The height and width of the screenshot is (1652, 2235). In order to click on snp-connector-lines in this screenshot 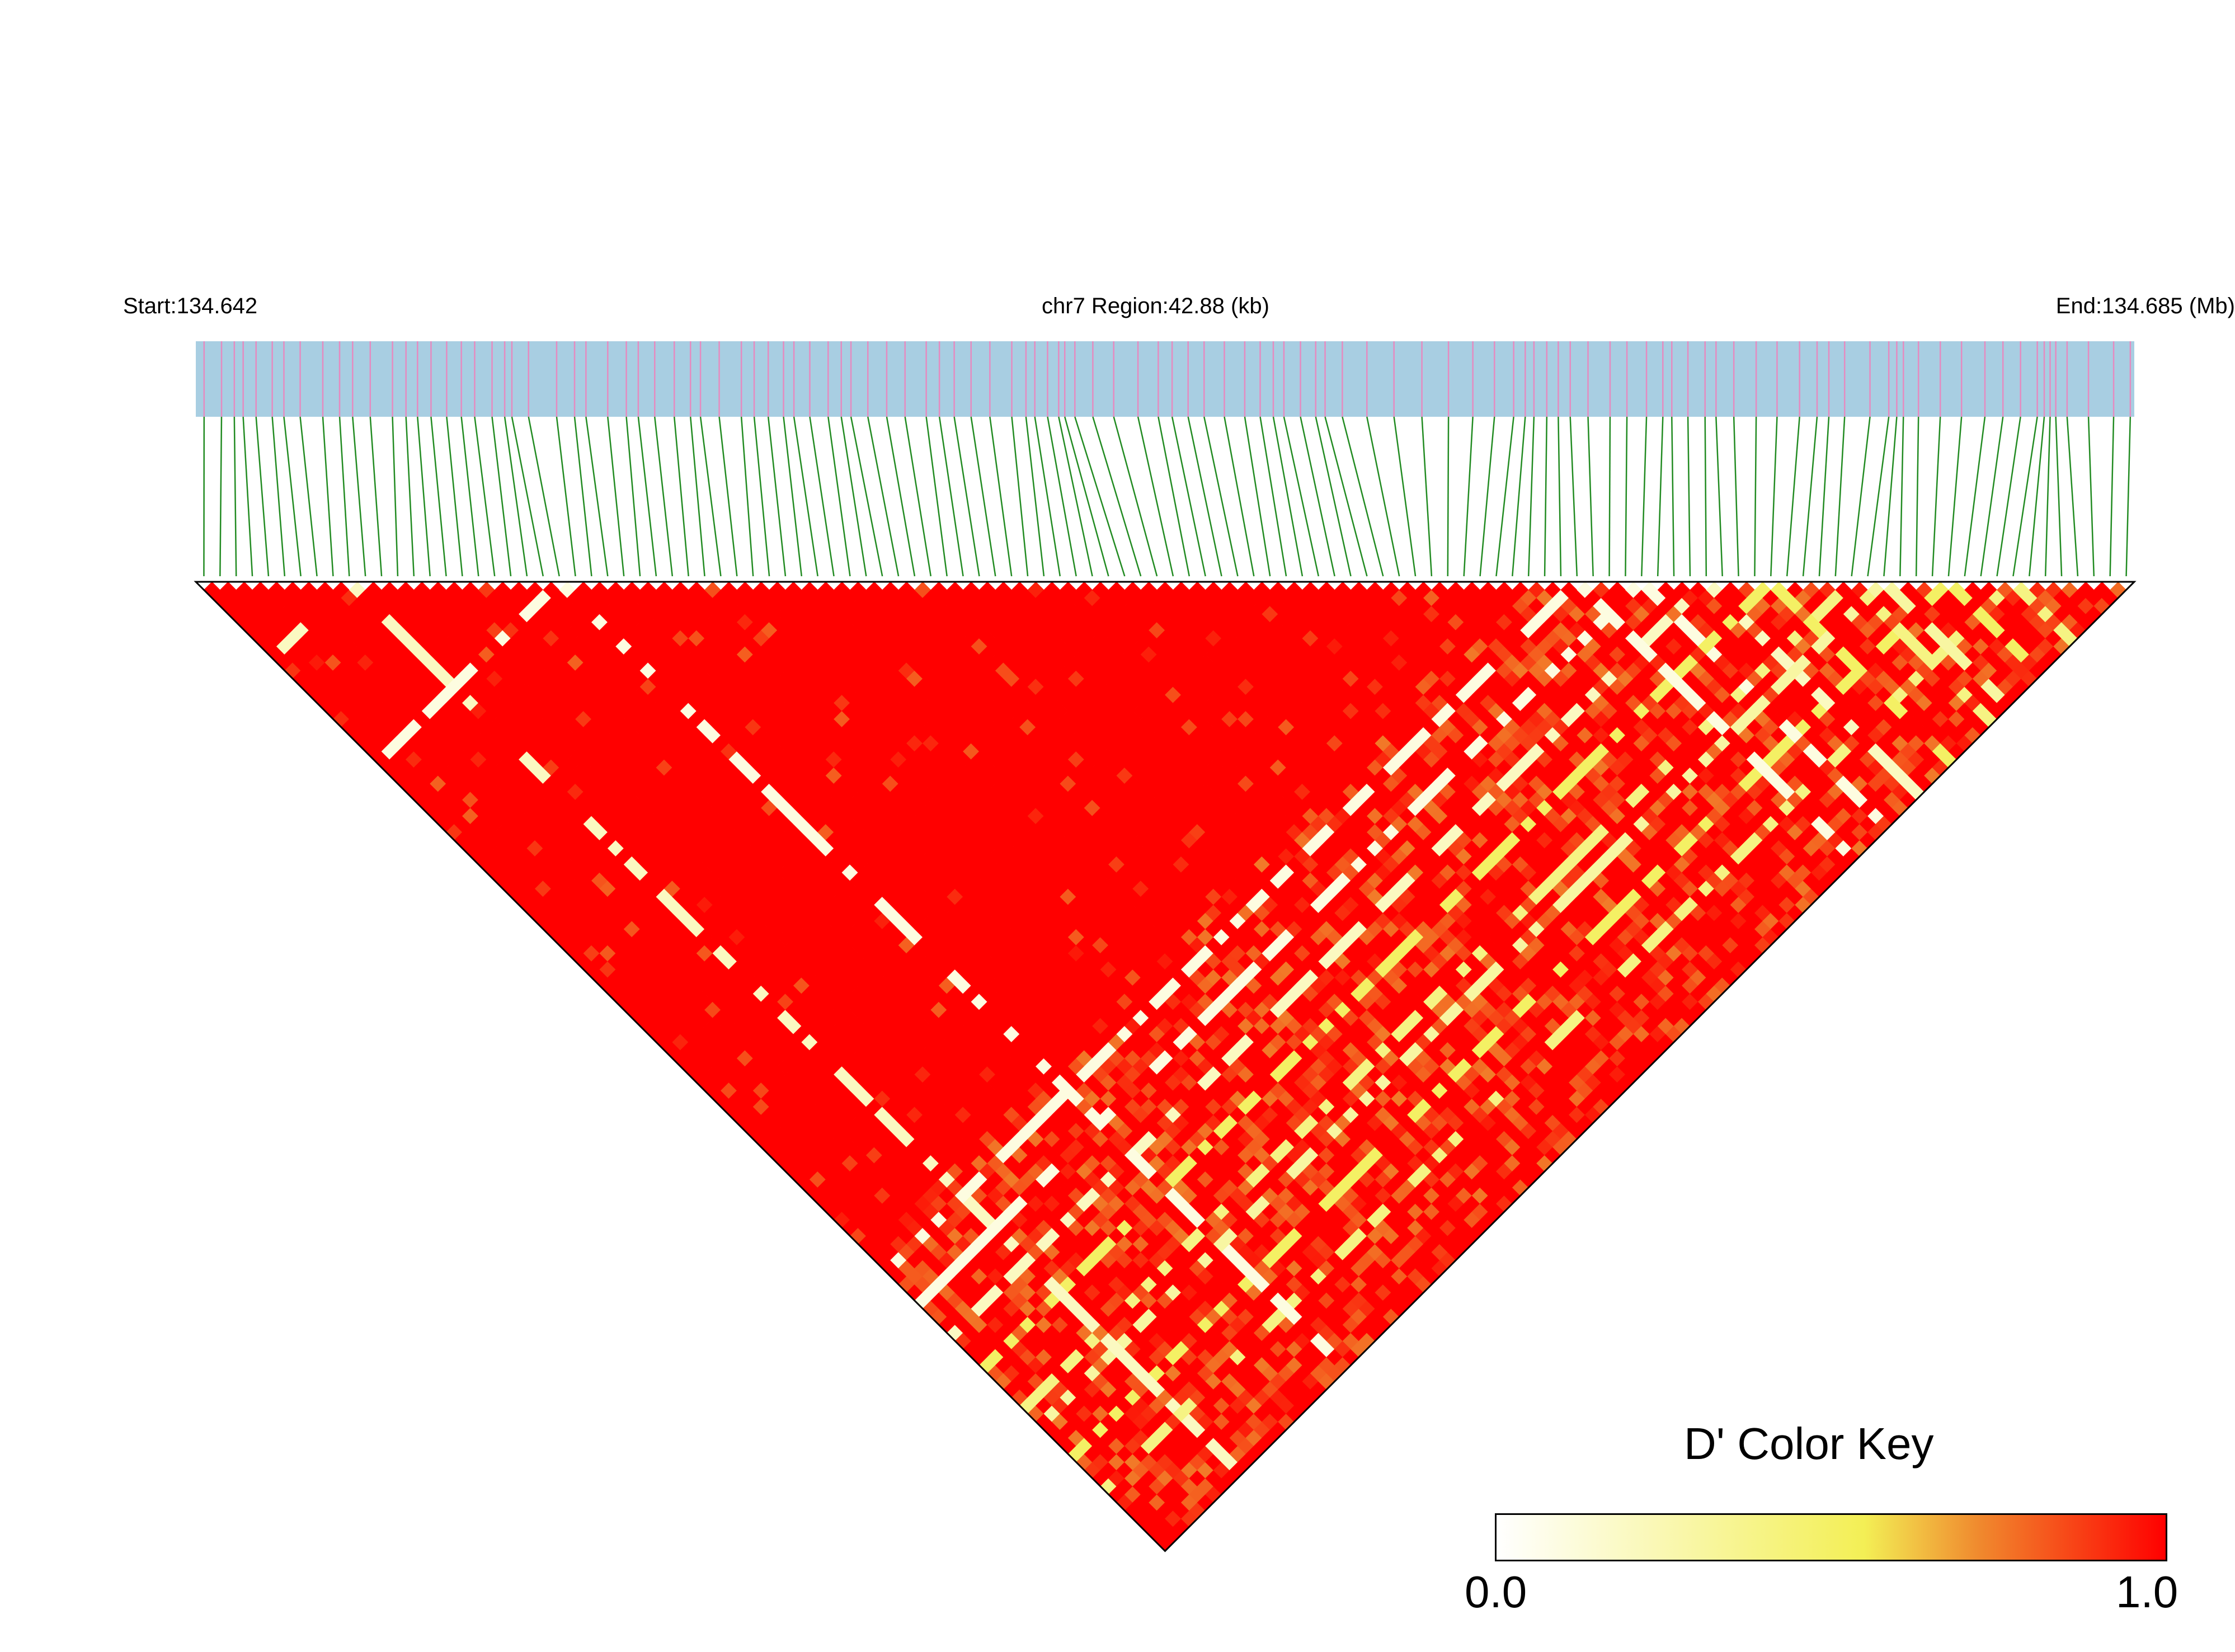, I will do `click(1167, 497)`.